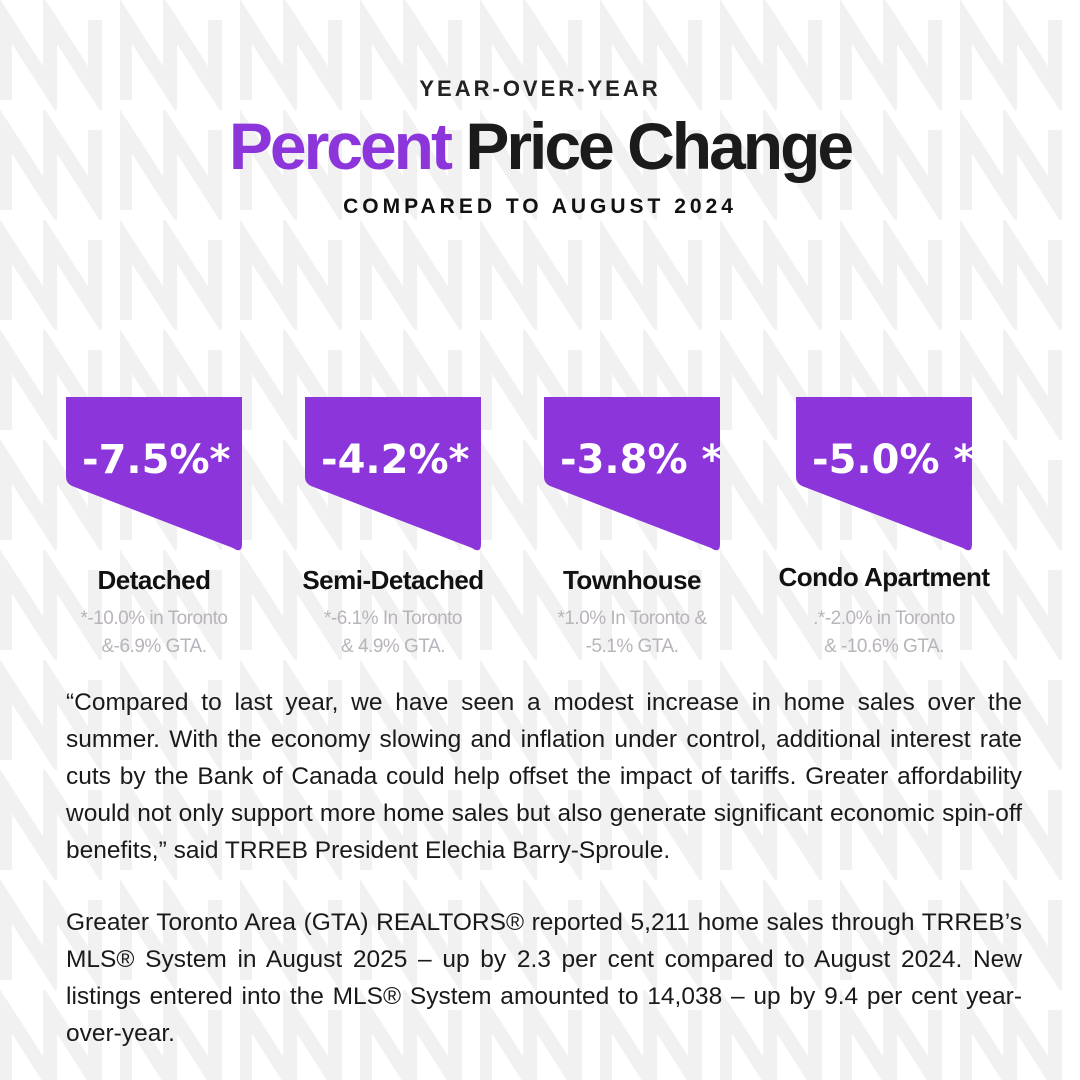 Image resolution: width=1080 pixels, height=1080 pixels. Describe the element at coordinates (892, 460) in the screenshot. I see `percent-value: -5.0% *` at that location.